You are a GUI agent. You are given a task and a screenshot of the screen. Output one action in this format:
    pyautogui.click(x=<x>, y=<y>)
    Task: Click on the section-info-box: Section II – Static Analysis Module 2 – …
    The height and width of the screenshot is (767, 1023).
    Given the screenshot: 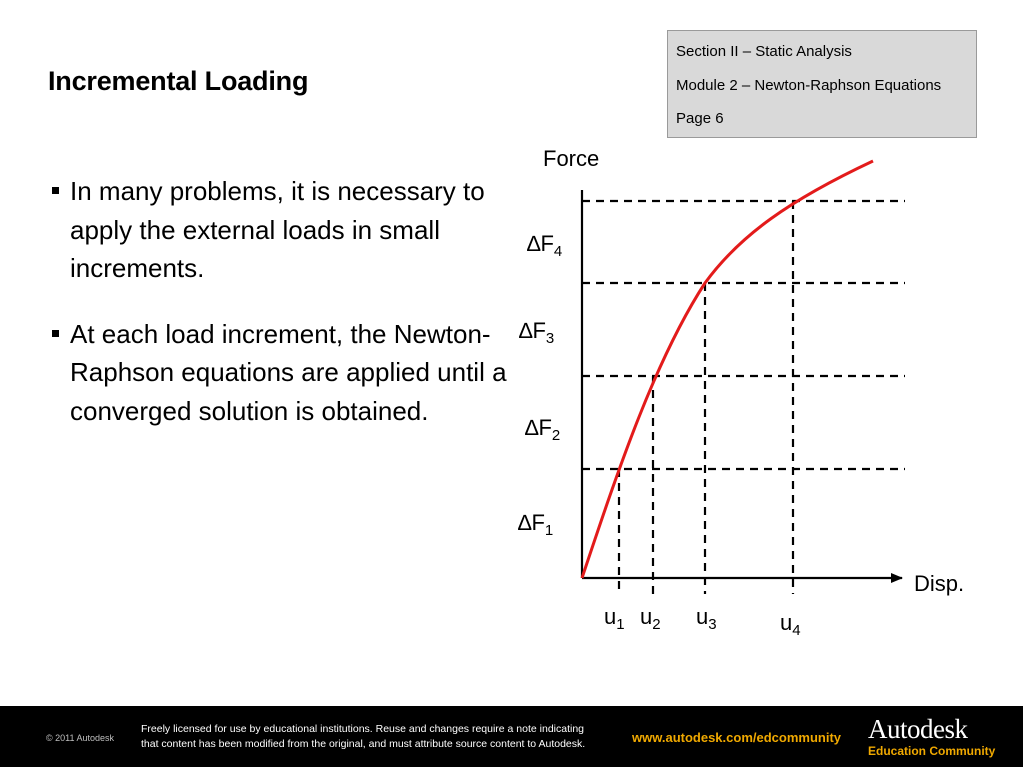 What is the action you would take?
    pyautogui.click(x=822, y=84)
    